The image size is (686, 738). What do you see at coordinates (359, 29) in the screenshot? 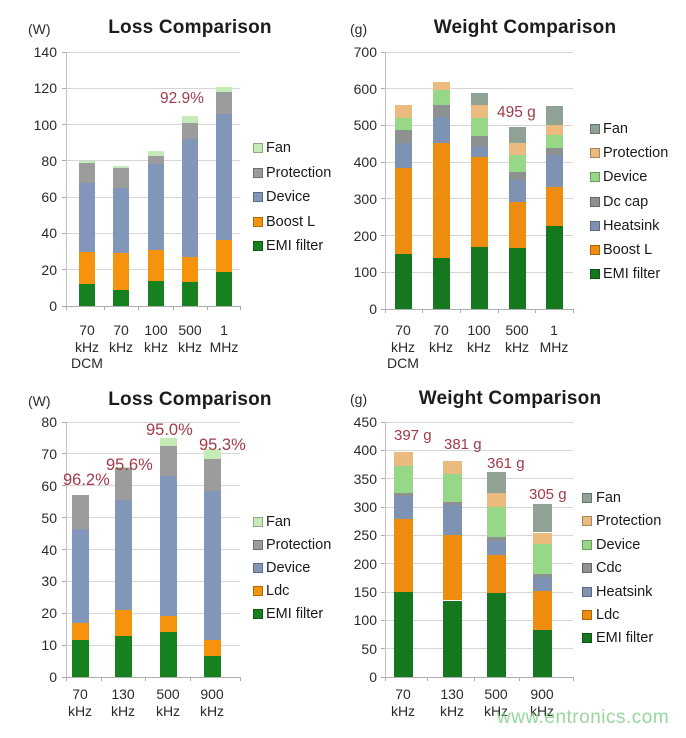
I see `axis-unit-label: (g)` at bounding box center [359, 29].